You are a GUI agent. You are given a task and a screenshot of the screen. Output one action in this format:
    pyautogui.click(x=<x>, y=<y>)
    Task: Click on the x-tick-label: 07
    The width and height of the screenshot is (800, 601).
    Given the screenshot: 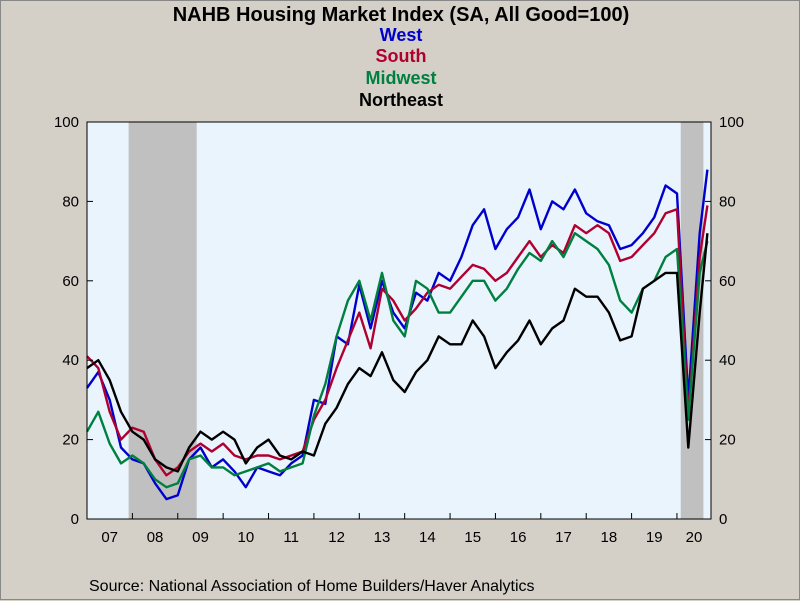 What is the action you would take?
    pyautogui.click(x=109, y=537)
    